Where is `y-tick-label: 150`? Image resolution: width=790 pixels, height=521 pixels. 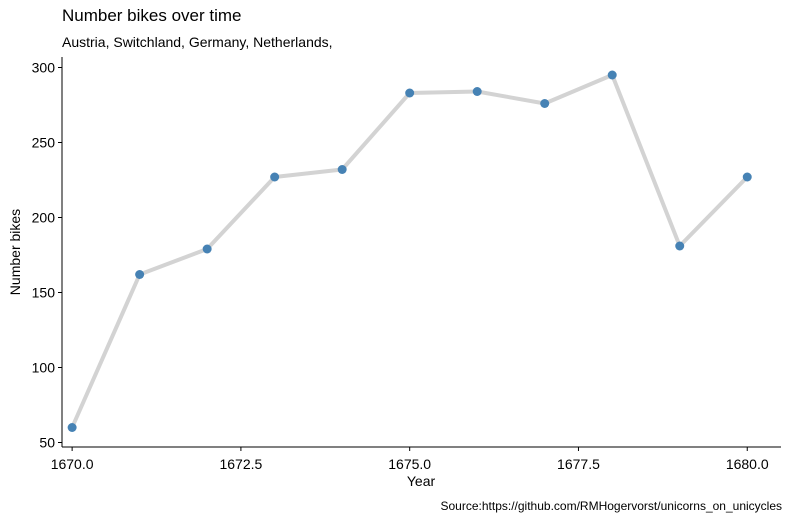 y-tick-label: 150 is located at coordinates (44, 293).